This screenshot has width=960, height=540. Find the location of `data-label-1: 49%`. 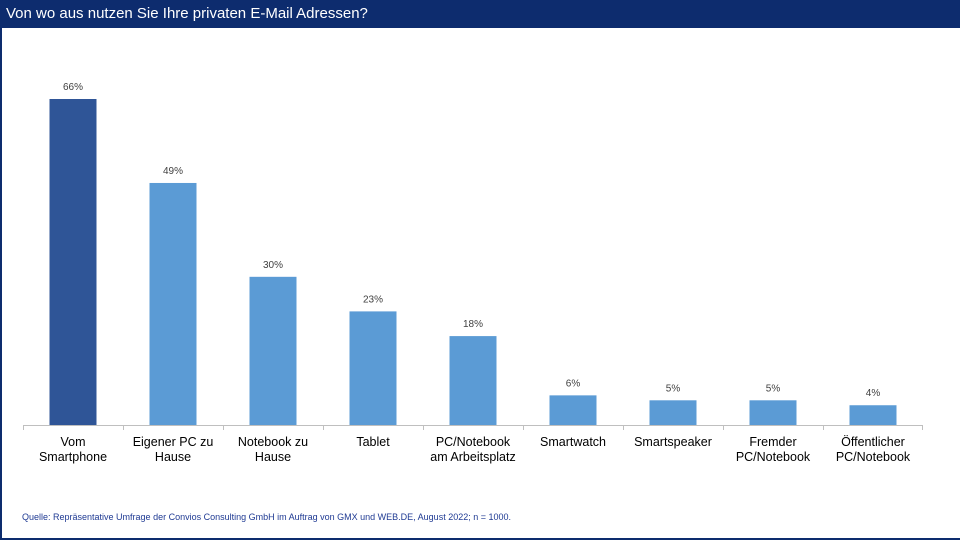

data-label-1: 49% is located at coordinates (173, 171).